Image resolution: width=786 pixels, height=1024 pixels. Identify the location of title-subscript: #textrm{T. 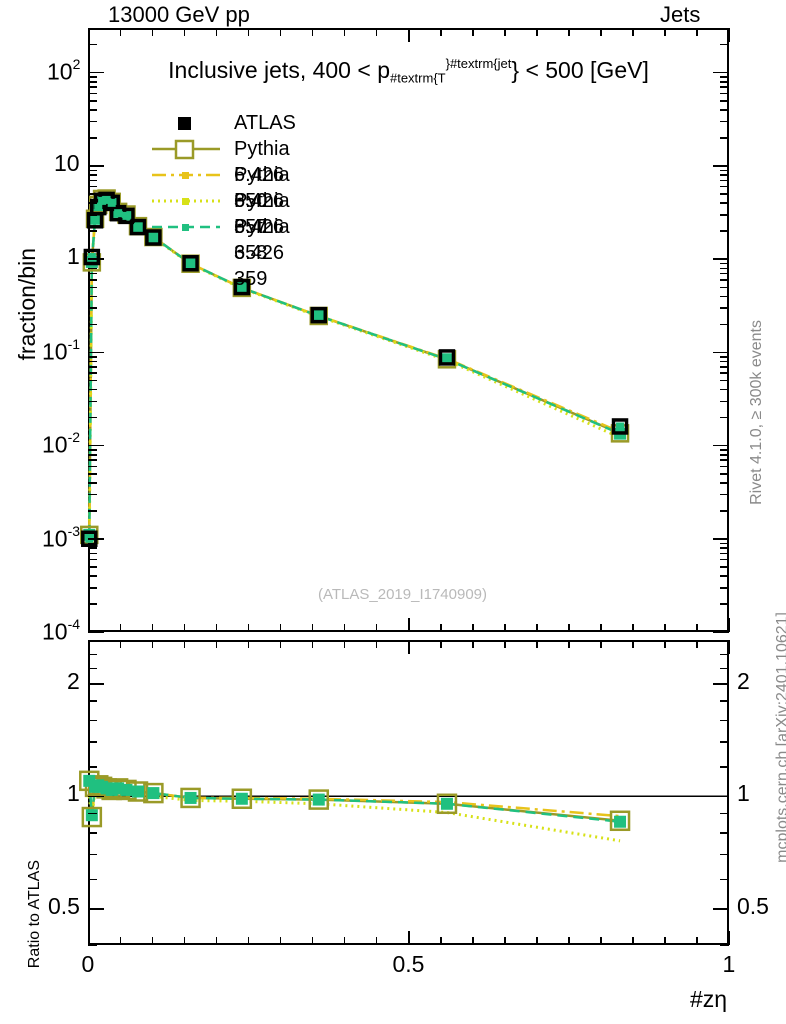
(417, 78).